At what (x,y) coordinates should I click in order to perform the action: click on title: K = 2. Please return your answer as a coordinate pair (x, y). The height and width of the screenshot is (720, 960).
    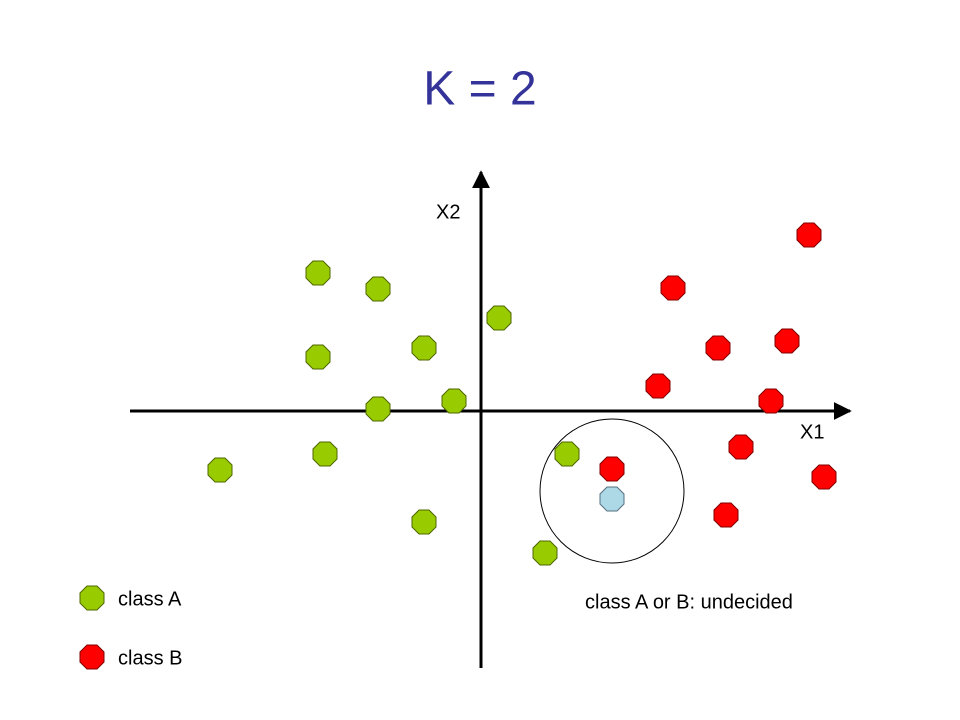
    Looking at the image, I should click on (479, 89).